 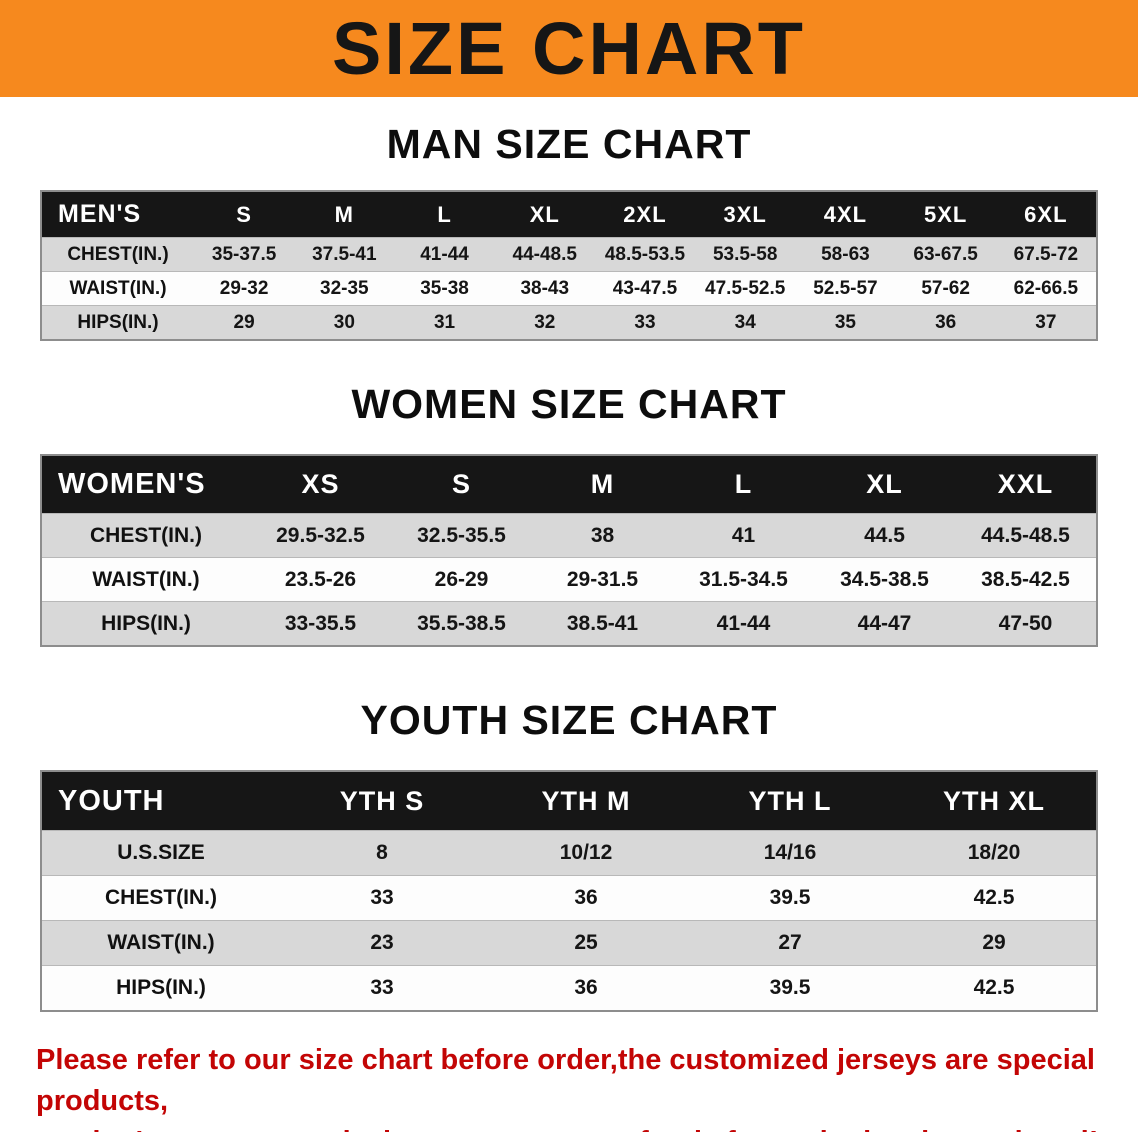 I want to click on size-value: 63-67.5, so click(x=945, y=254).